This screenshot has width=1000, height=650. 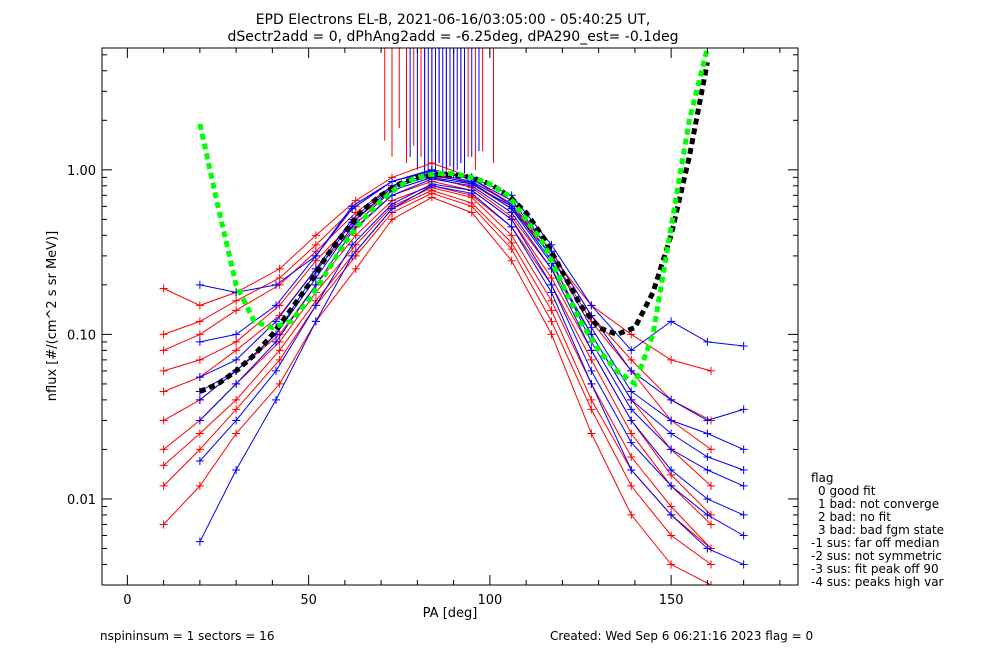 What do you see at coordinates (878, 504) in the screenshot?
I see `legend-item: 1 bad: not converge` at bounding box center [878, 504].